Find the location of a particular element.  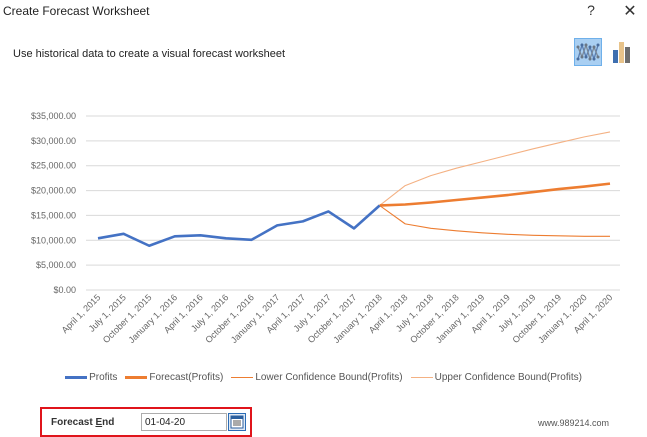

legend-item: Lower Confidence Bound(Profits) is located at coordinates (317, 377).